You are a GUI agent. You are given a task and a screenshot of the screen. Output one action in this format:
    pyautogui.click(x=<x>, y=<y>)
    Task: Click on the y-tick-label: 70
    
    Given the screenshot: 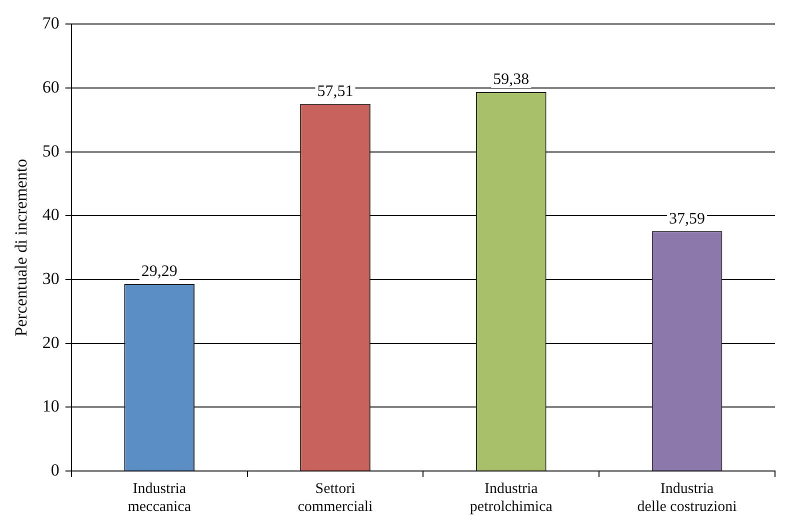 What is the action you would take?
    pyautogui.click(x=51, y=23)
    